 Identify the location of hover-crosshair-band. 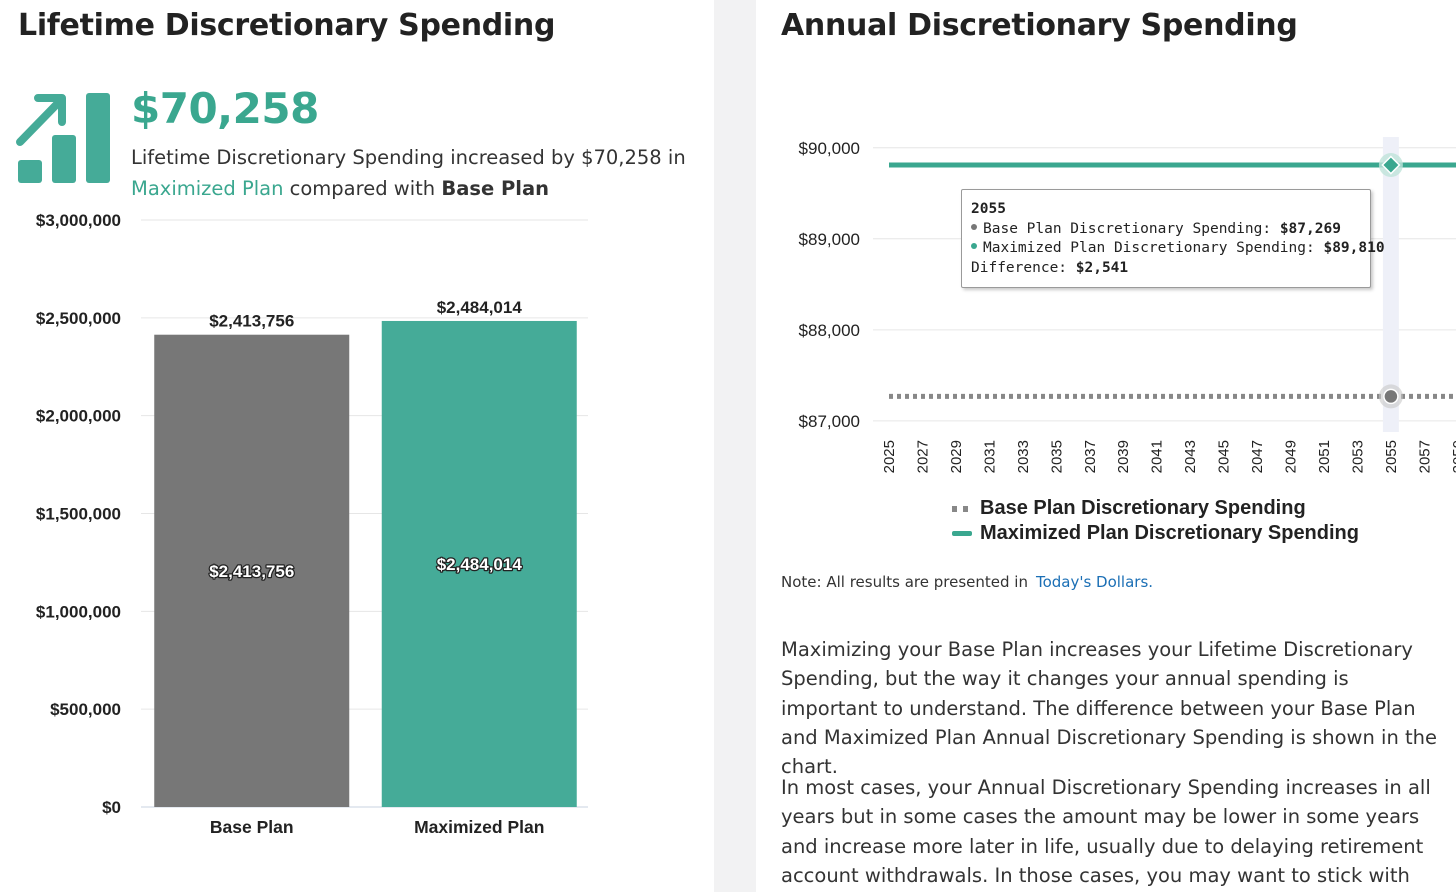
(1390, 284).